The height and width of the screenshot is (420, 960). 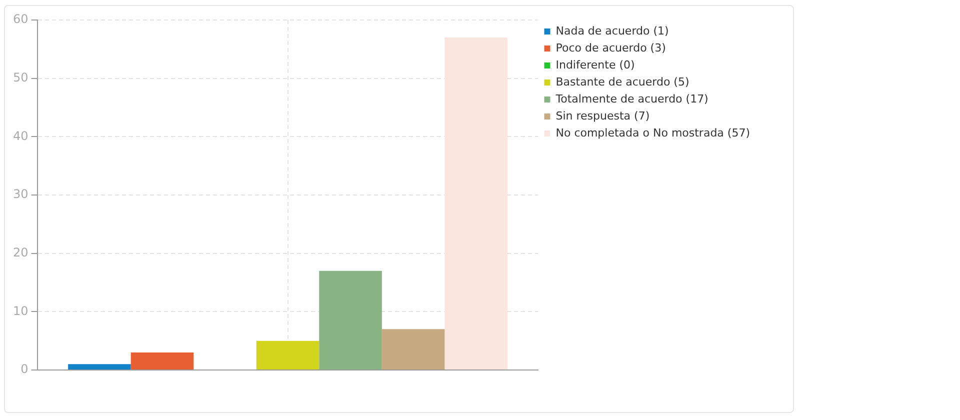 What do you see at coordinates (20, 77) in the screenshot?
I see `y-tick-label: 50` at bounding box center [20, 77].